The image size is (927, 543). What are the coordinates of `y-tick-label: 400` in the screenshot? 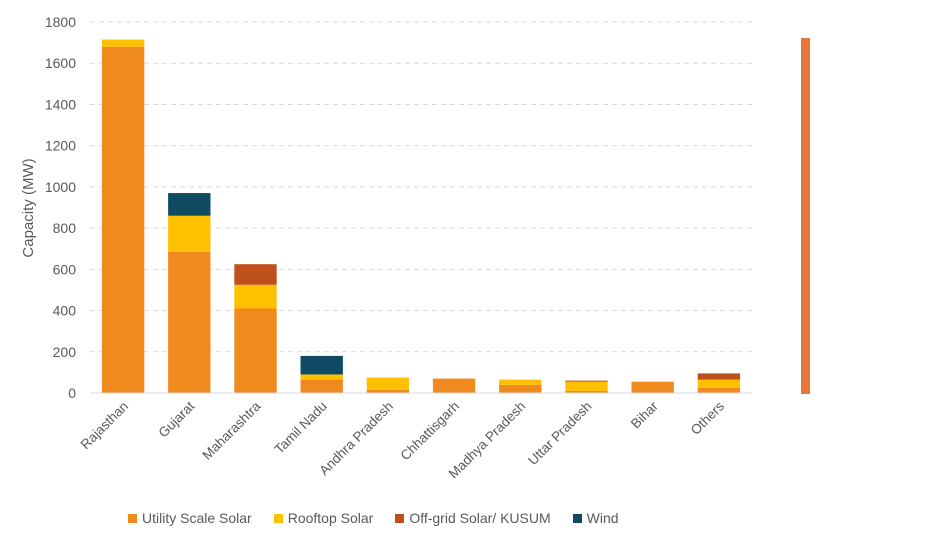 It's located at (65, 311).